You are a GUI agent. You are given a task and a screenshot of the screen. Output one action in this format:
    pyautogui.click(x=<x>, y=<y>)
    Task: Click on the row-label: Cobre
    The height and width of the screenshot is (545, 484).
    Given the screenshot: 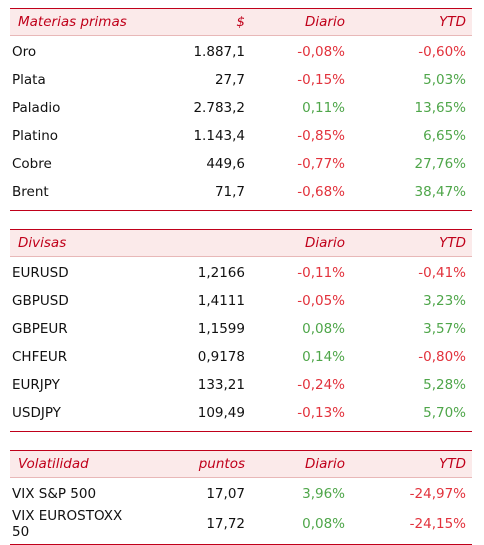 What is the action you would take?
    pyautogui.click(x=32, y=164)
    